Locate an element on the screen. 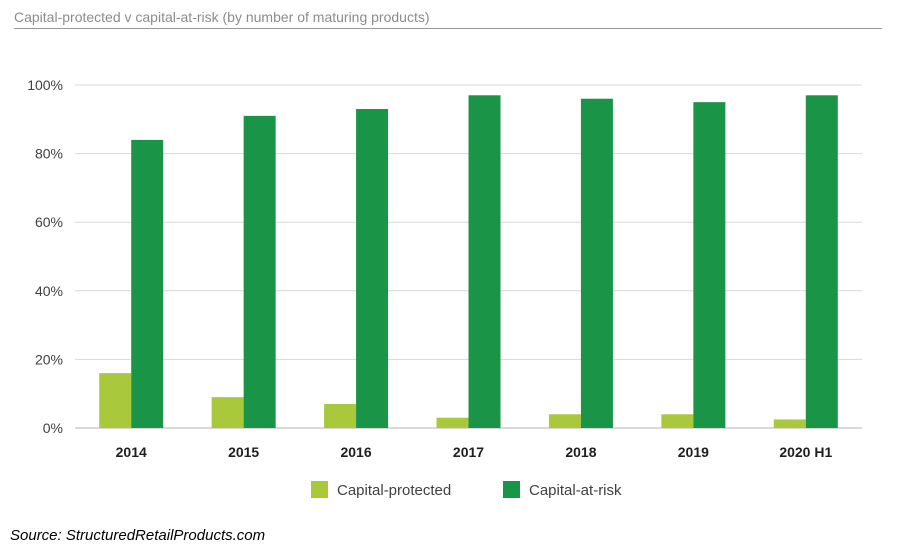 This screenshot has height=549, width=897. x-tick-label: 2016 is located at coordinates (355, 452).